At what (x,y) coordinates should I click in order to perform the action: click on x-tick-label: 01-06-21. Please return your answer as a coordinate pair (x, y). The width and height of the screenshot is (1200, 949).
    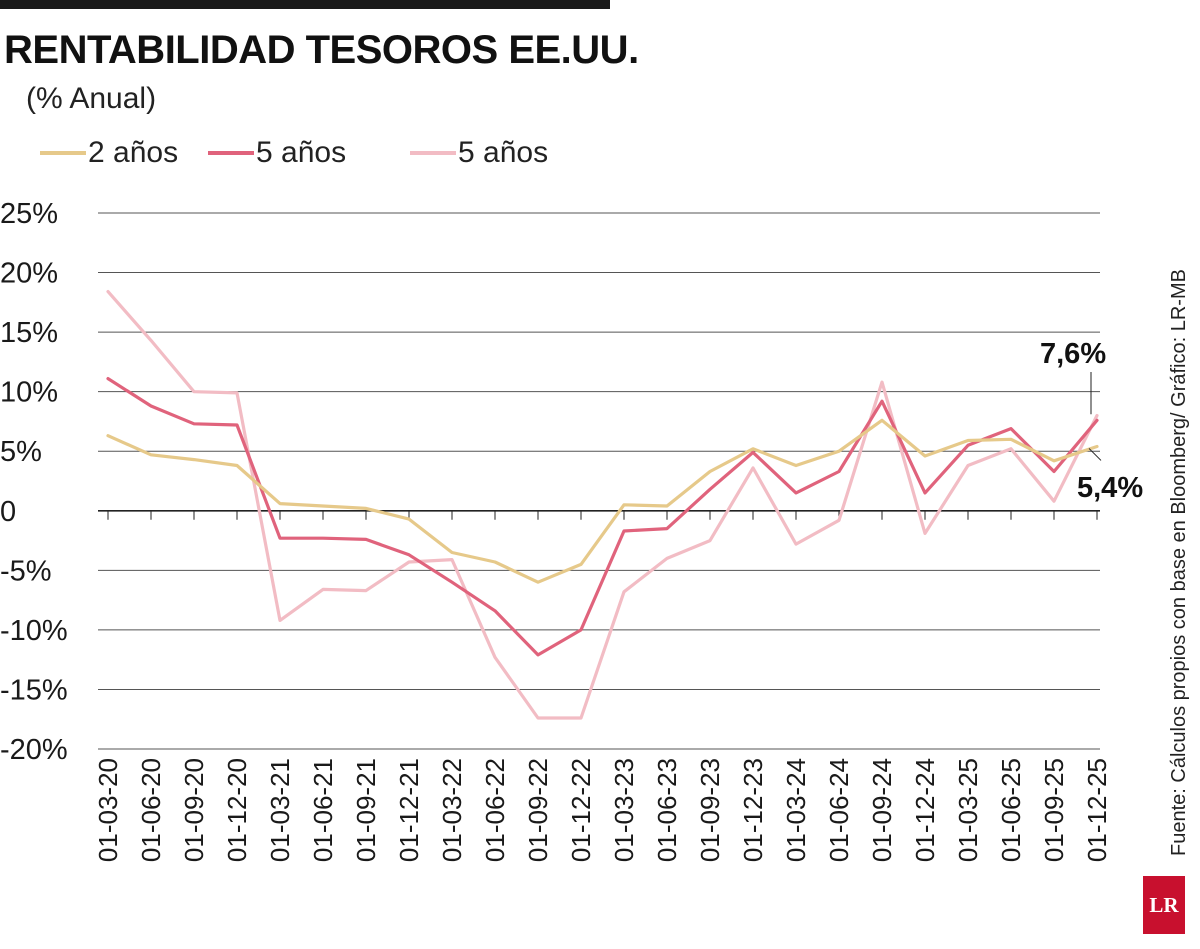
    Looking at the image, I should click on (323, 810).